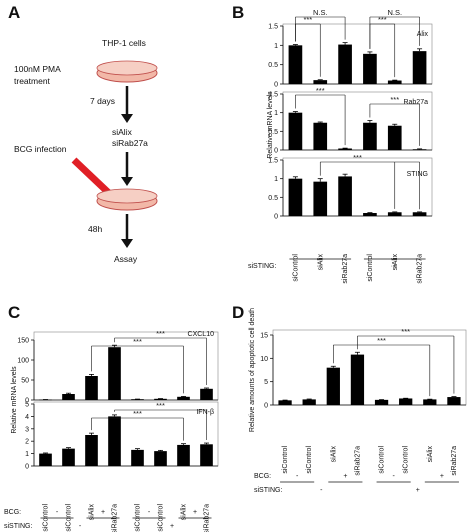 The width and height of the screenshot is (474, 532). What do you see at coordinates (268, 490) in the screenshot?
I see `d-sting-row-label: siSTING:` at bounding box center [268, 490].